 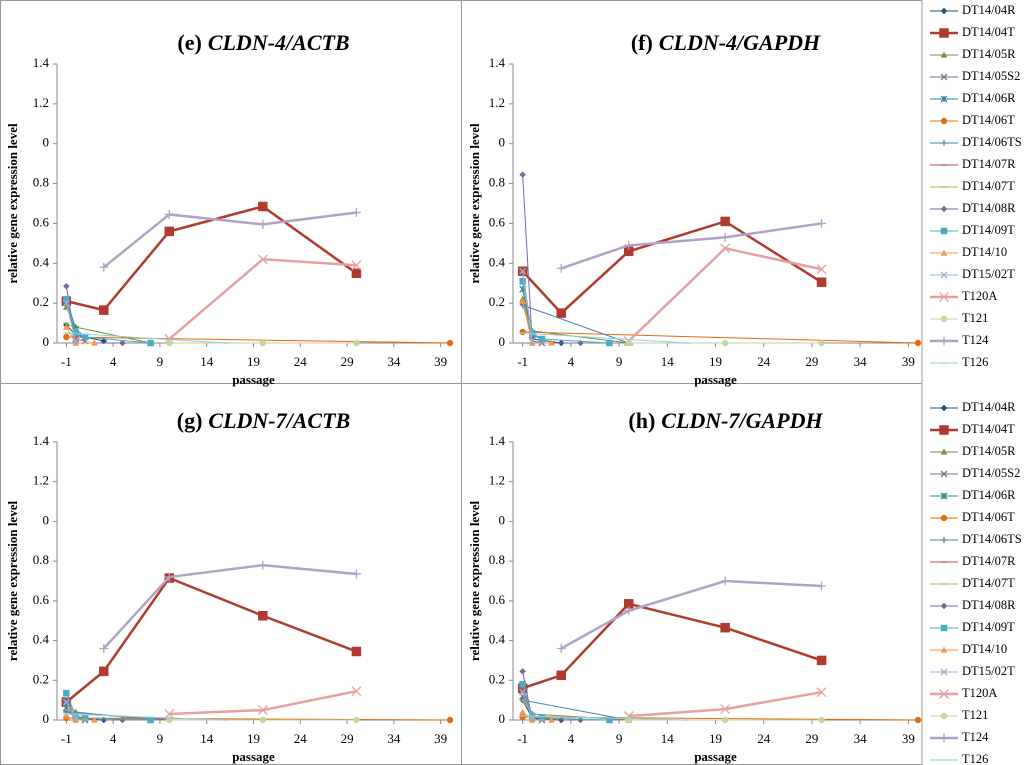 I want to click on x-tick-label: 34, so click(x=861, y=361).